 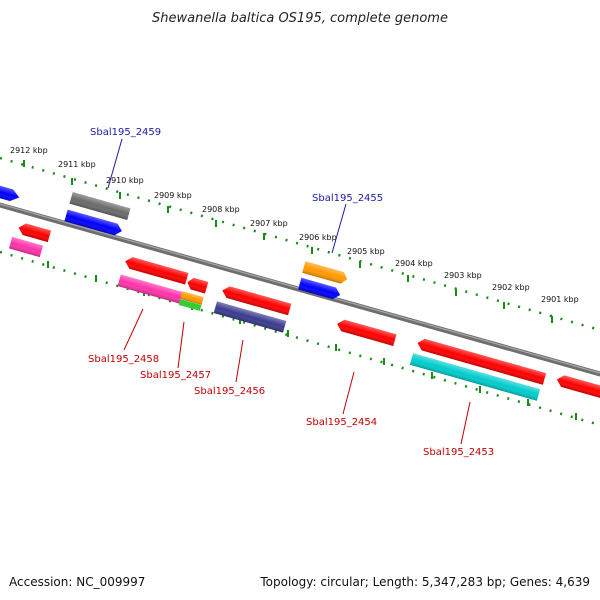 I want to click on label-sbal195-2455: Sbal195_2455, so click(x=347, y=198).